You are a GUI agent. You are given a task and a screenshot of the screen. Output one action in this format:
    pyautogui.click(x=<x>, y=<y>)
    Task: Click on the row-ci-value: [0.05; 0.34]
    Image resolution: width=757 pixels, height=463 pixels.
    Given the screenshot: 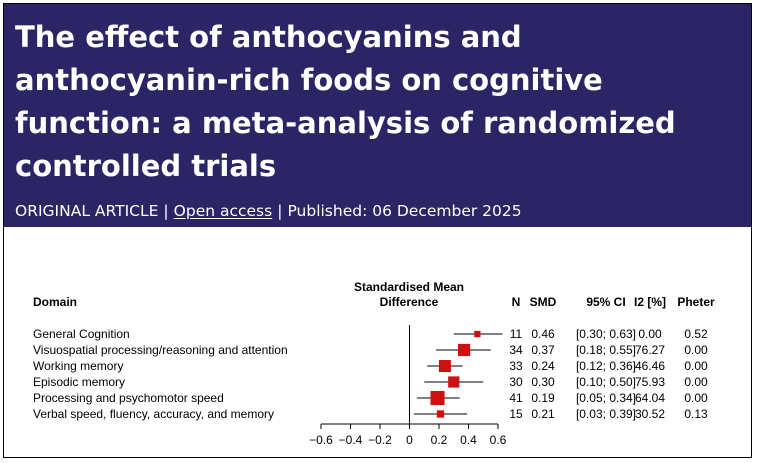 What is the action you would take?
    pyautogui.click(x=606, y=398)
    